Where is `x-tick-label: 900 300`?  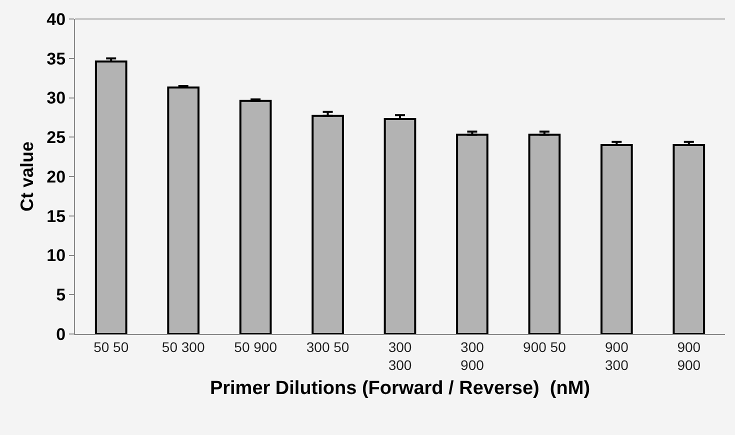 x-tick-label: 900 300 is located at coordinates (616, 355).